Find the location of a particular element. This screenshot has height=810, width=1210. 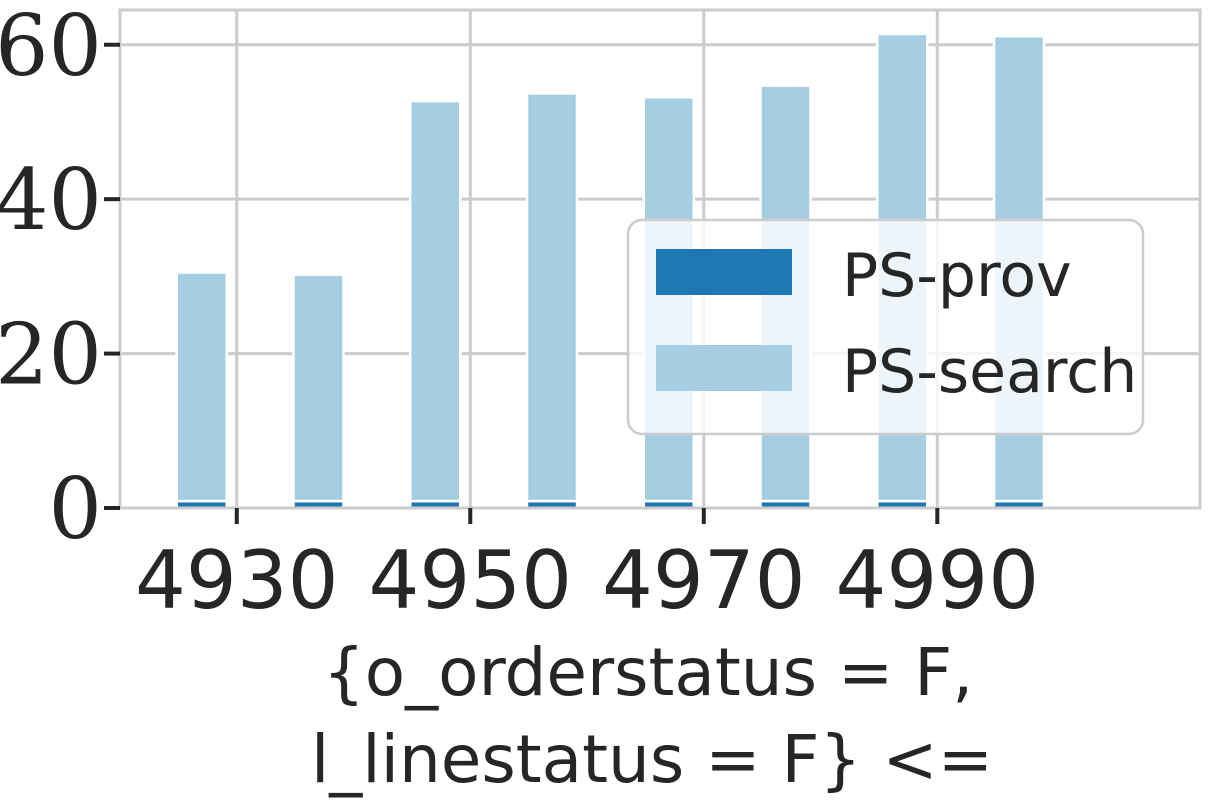

legend-label-ps-search: PS-search is located at coordinates (989, 372).